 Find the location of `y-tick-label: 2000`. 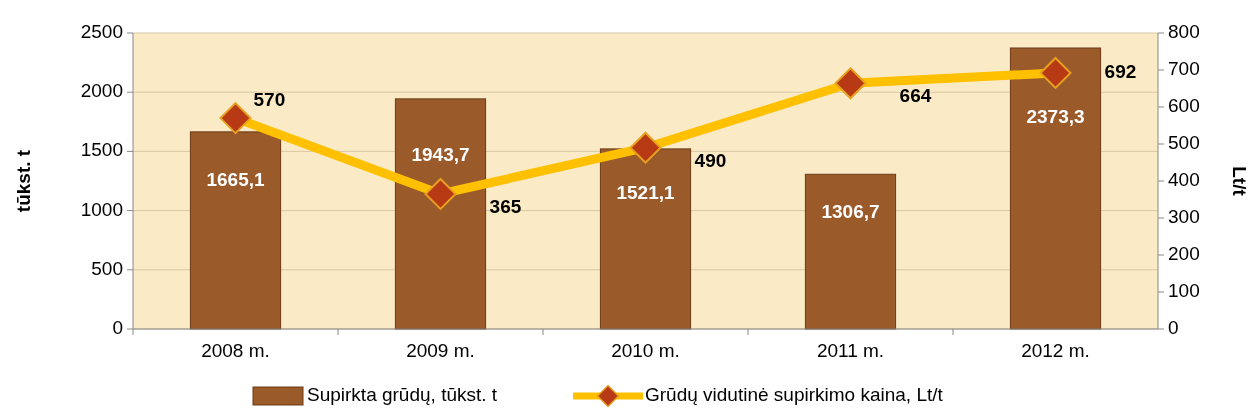

y-tick-label: 2000 is located at coordinates (101, 91).